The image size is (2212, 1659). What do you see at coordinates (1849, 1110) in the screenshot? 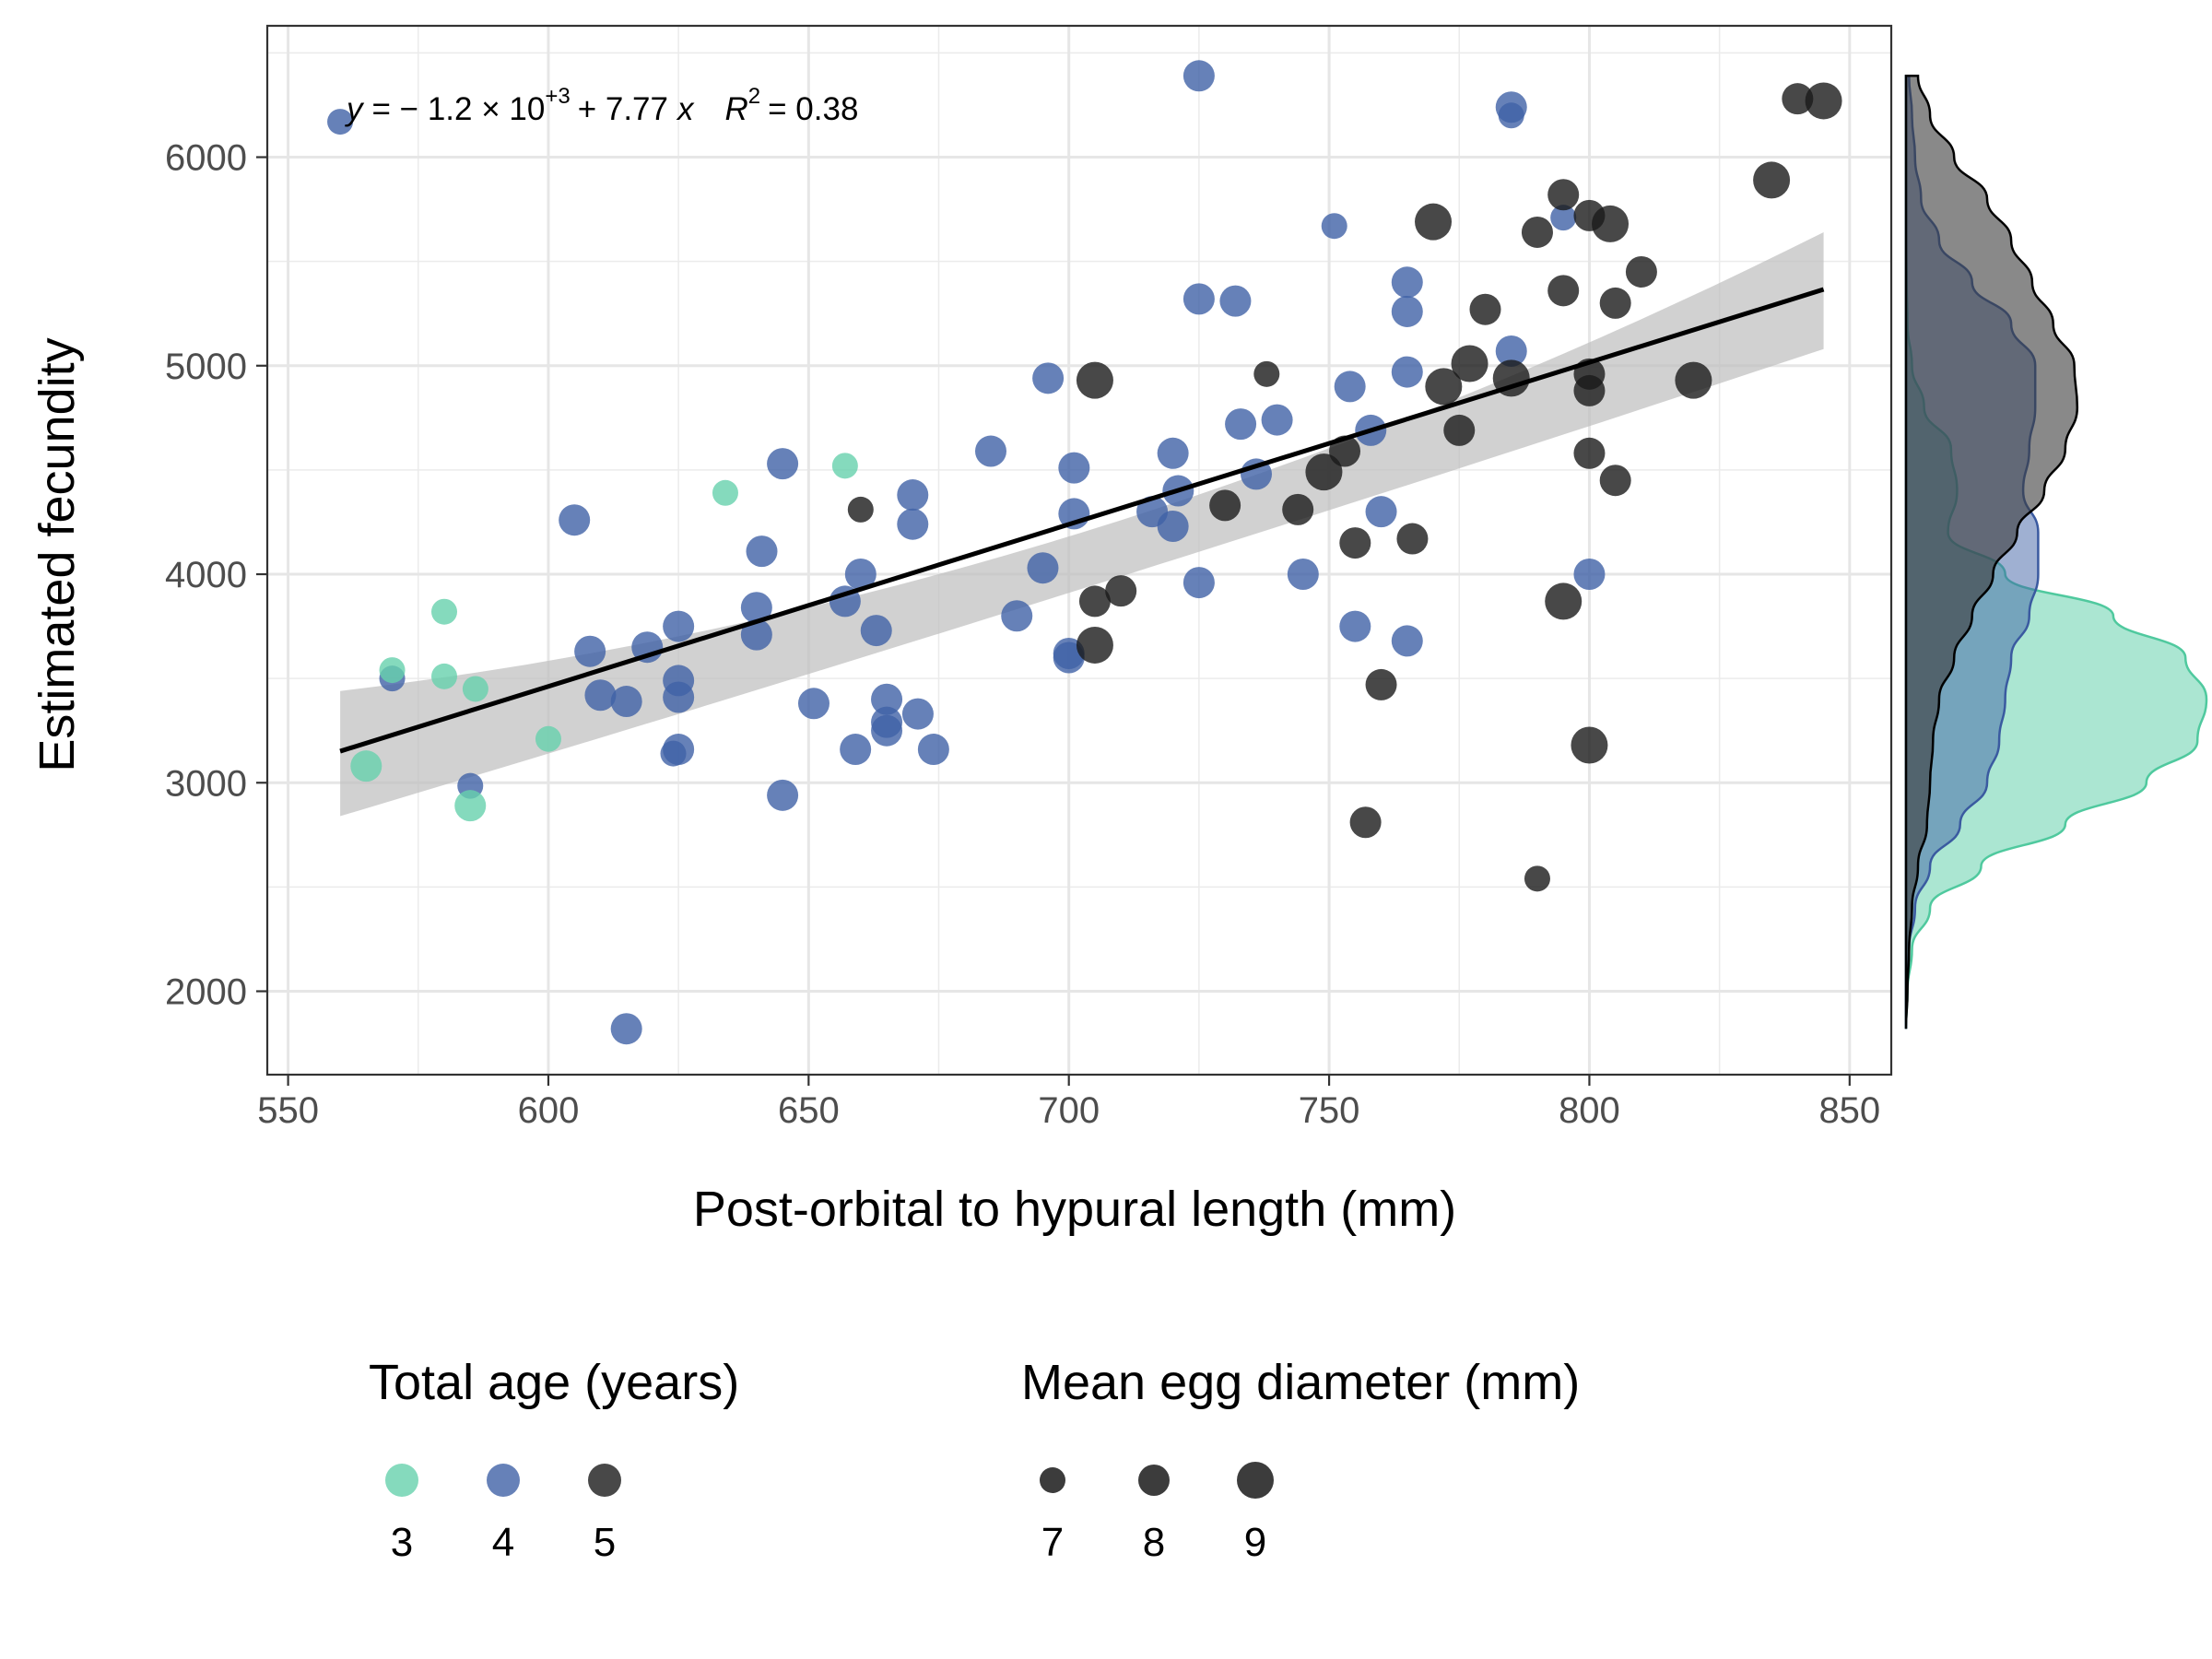
I see `x-tick-label: 850` at bounding box center [1849, 1110].